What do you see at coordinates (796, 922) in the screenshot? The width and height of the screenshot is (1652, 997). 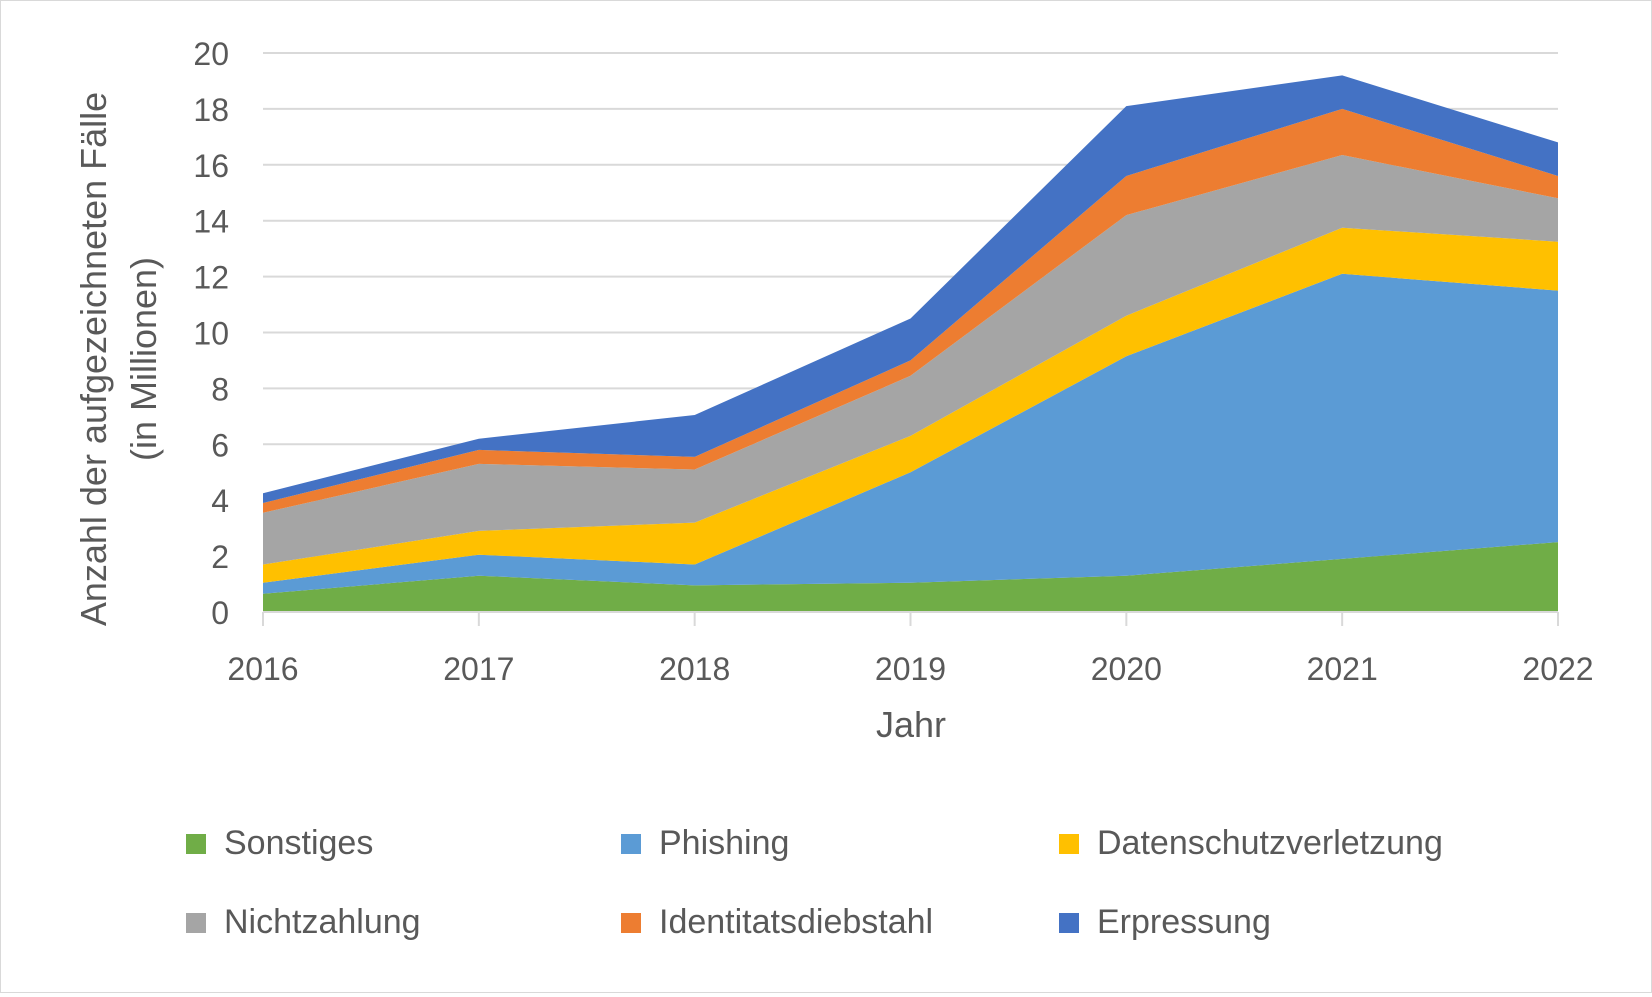 I see `legend-label: Identitatsdiebstahl` at bounding box center [796, 922].